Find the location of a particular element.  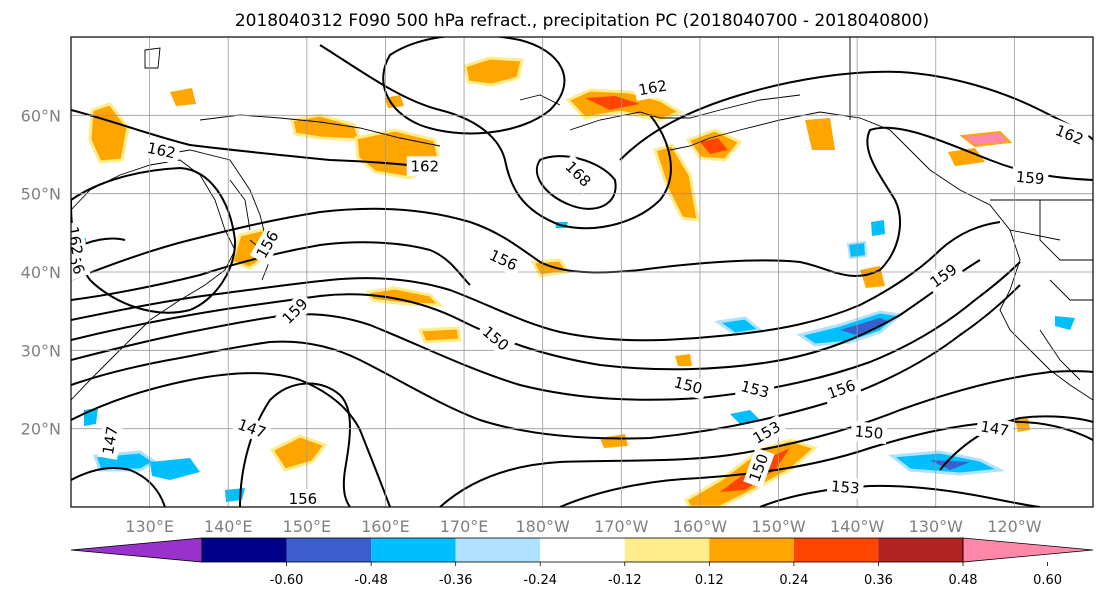

lon-label-7: 160°W is located at coordinates (700, 526).